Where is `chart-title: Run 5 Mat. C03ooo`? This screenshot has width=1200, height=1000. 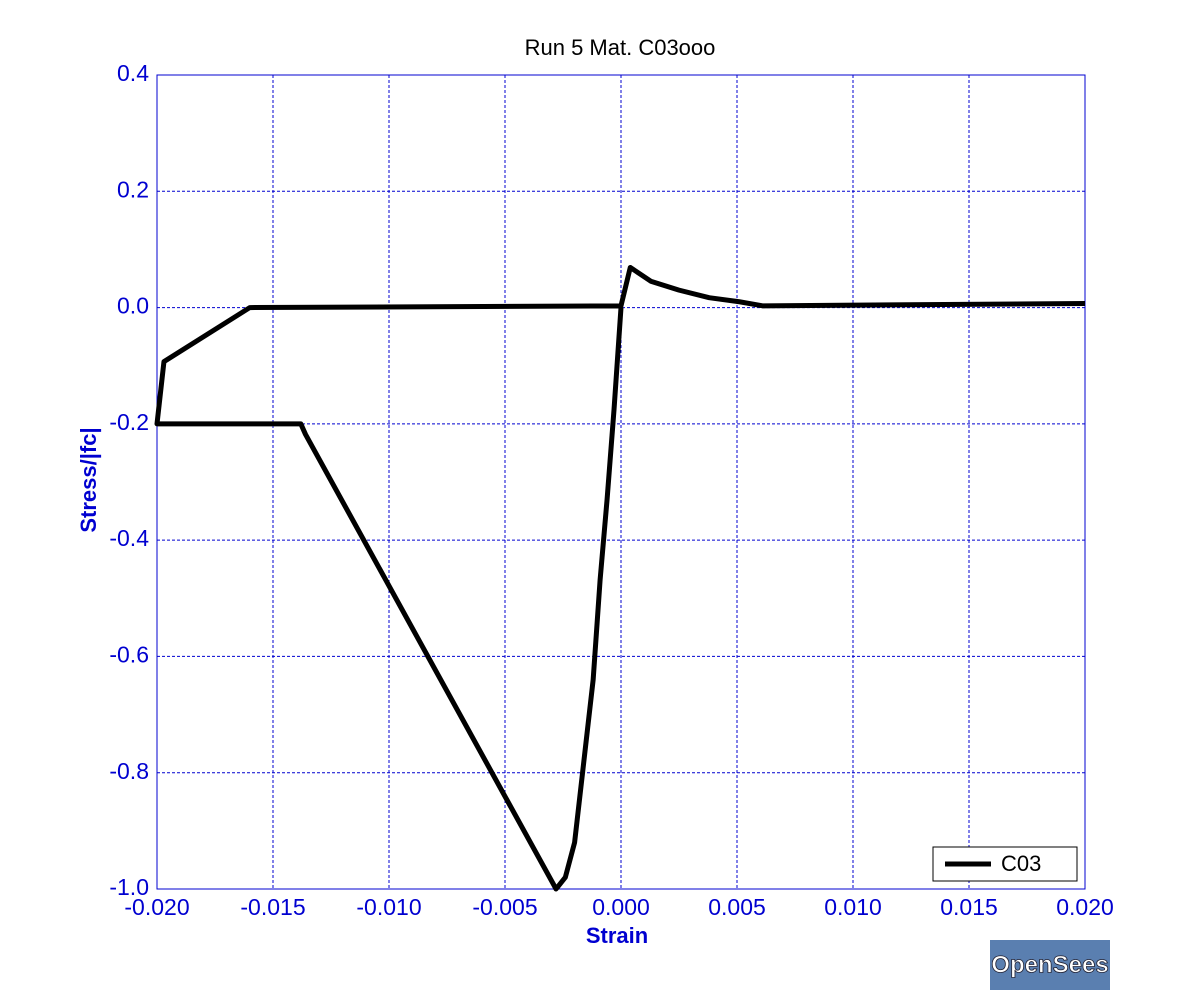
chart-title: Run 5 Mat. C03ooo is located at coordinates (620, 47).